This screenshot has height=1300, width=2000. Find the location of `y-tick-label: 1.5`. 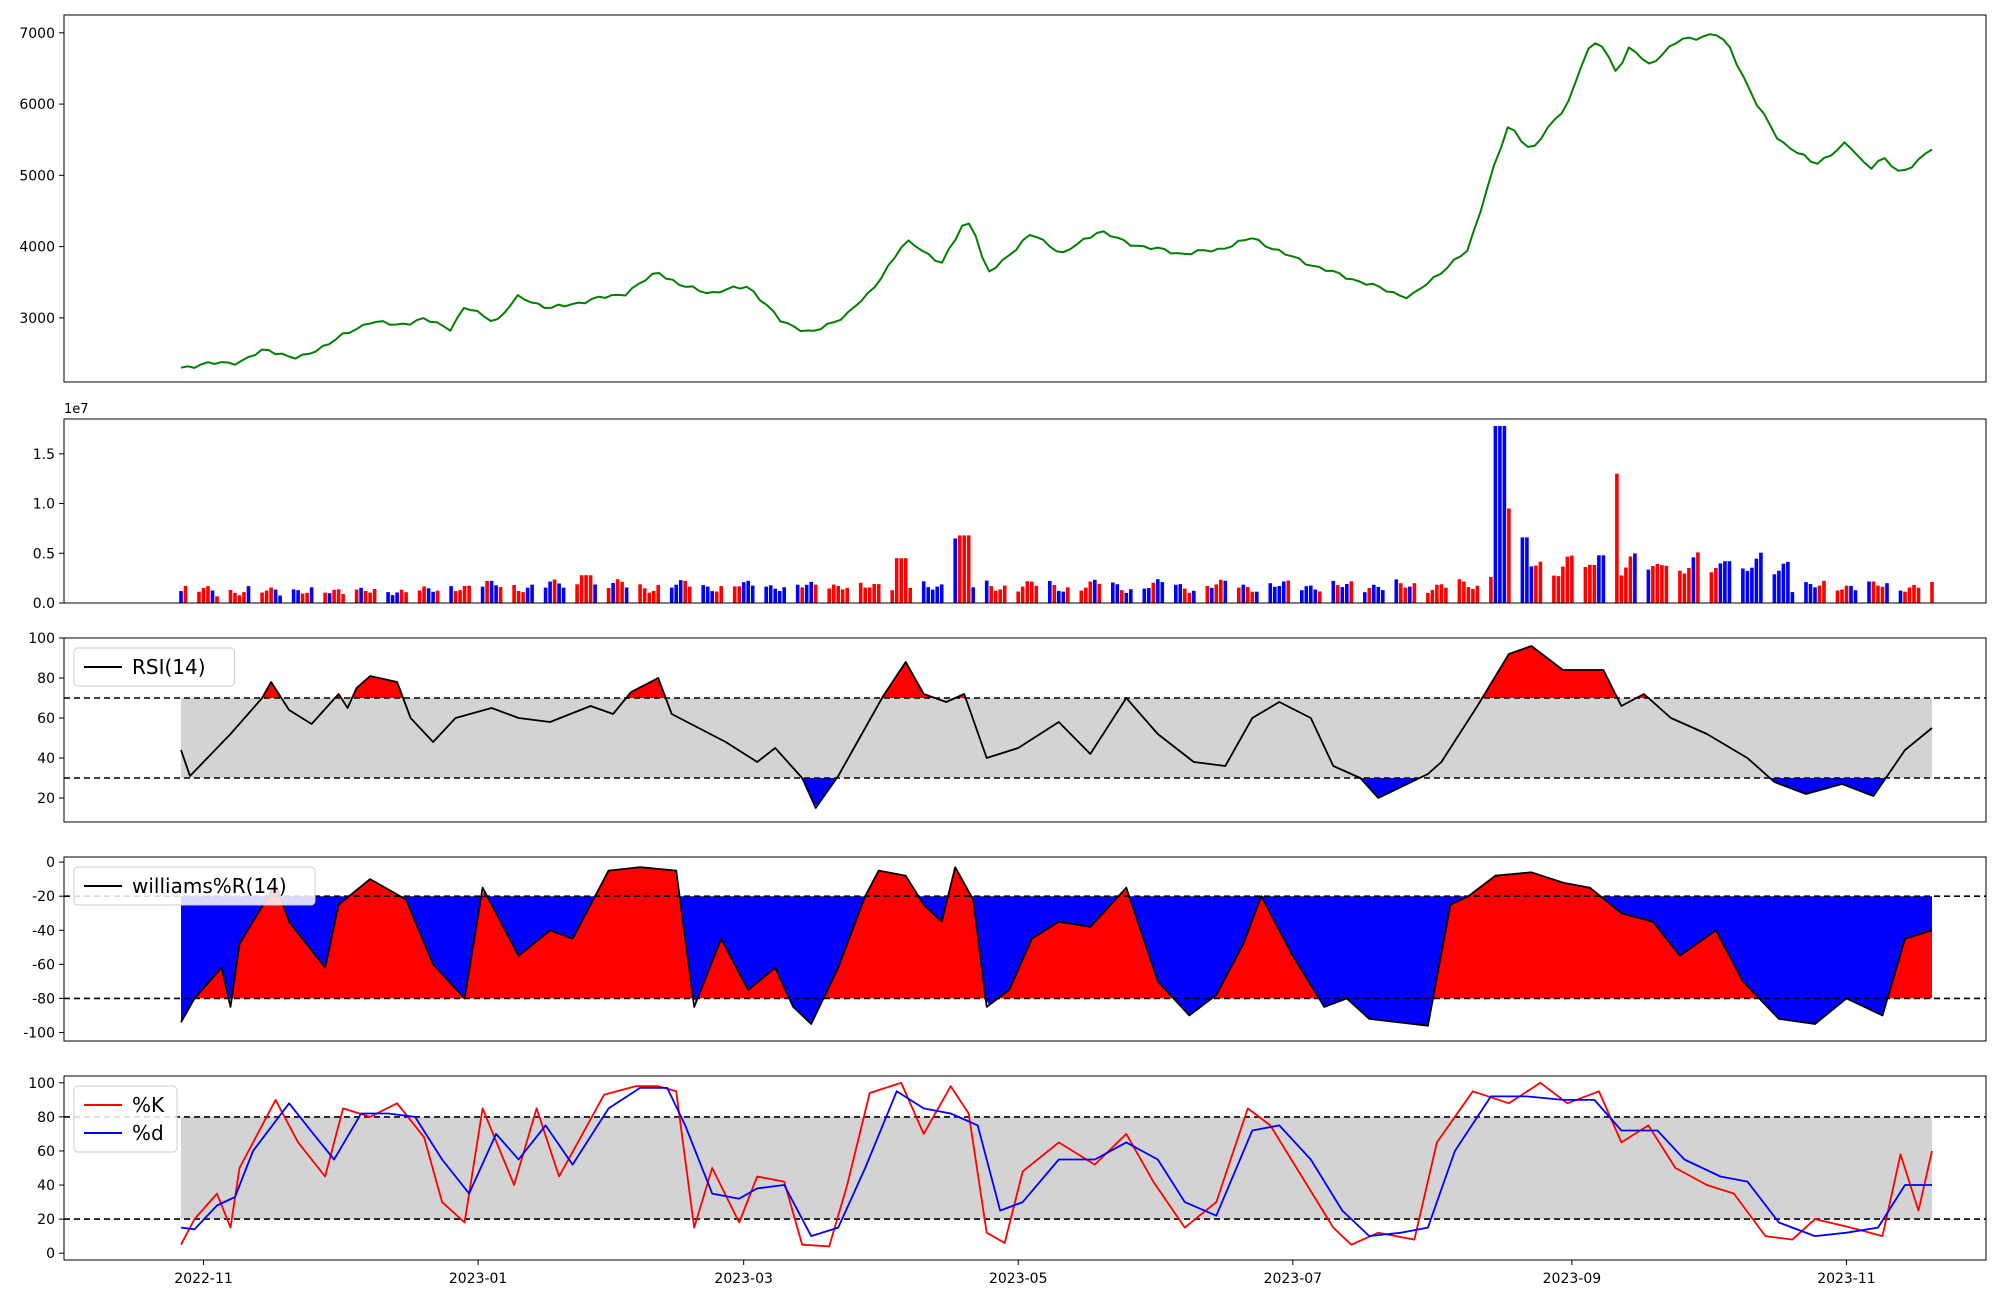

y-tick-label: 1.5 is located at coordinates (44, 455).